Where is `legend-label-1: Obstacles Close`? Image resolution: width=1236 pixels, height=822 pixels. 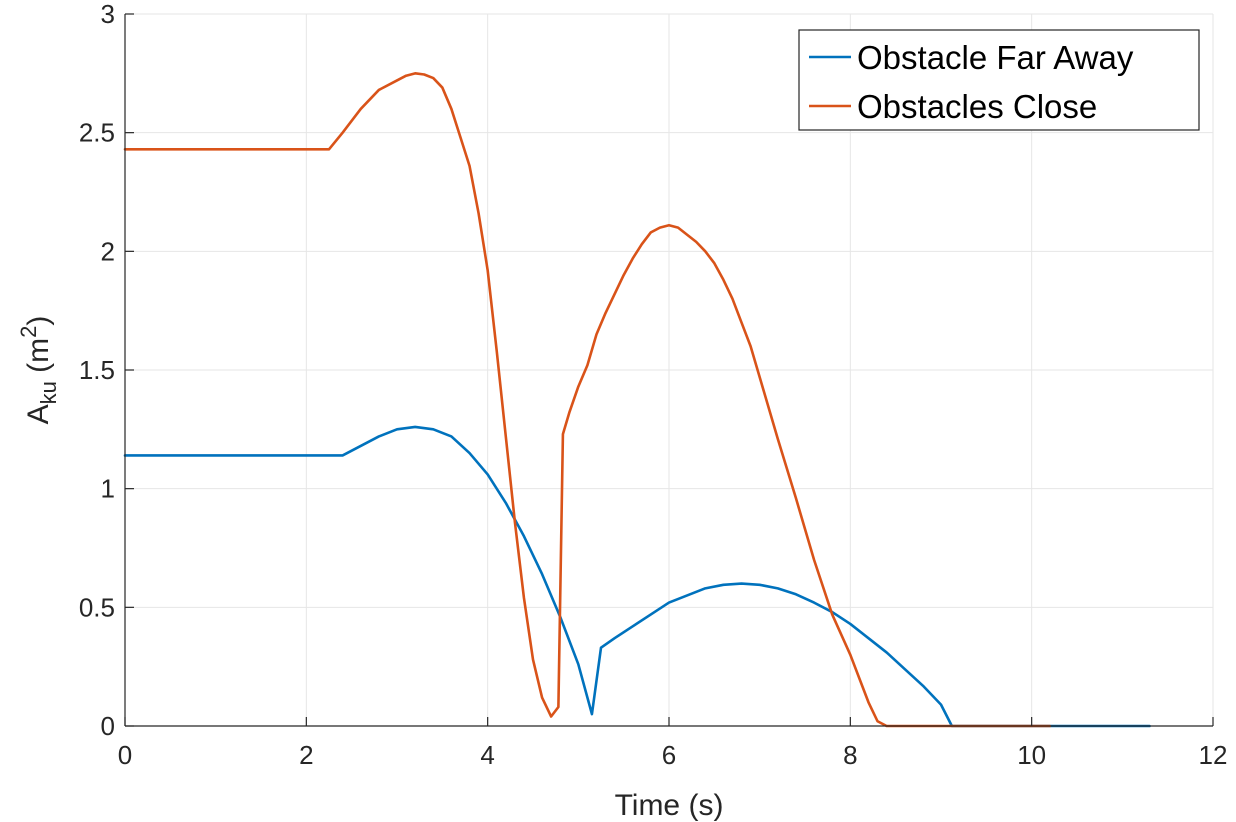
legend-label-1: Obstacles Close is located at coordinates (977, 106).